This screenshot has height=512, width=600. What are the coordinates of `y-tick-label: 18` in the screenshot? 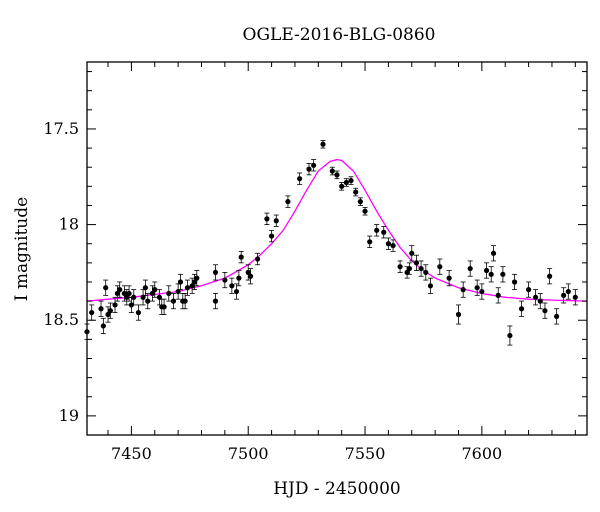 It's located at (69, 224).